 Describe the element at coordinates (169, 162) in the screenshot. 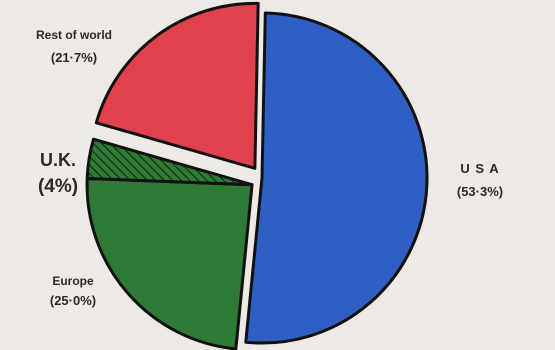

I see `pie-slice-uk` at that location.